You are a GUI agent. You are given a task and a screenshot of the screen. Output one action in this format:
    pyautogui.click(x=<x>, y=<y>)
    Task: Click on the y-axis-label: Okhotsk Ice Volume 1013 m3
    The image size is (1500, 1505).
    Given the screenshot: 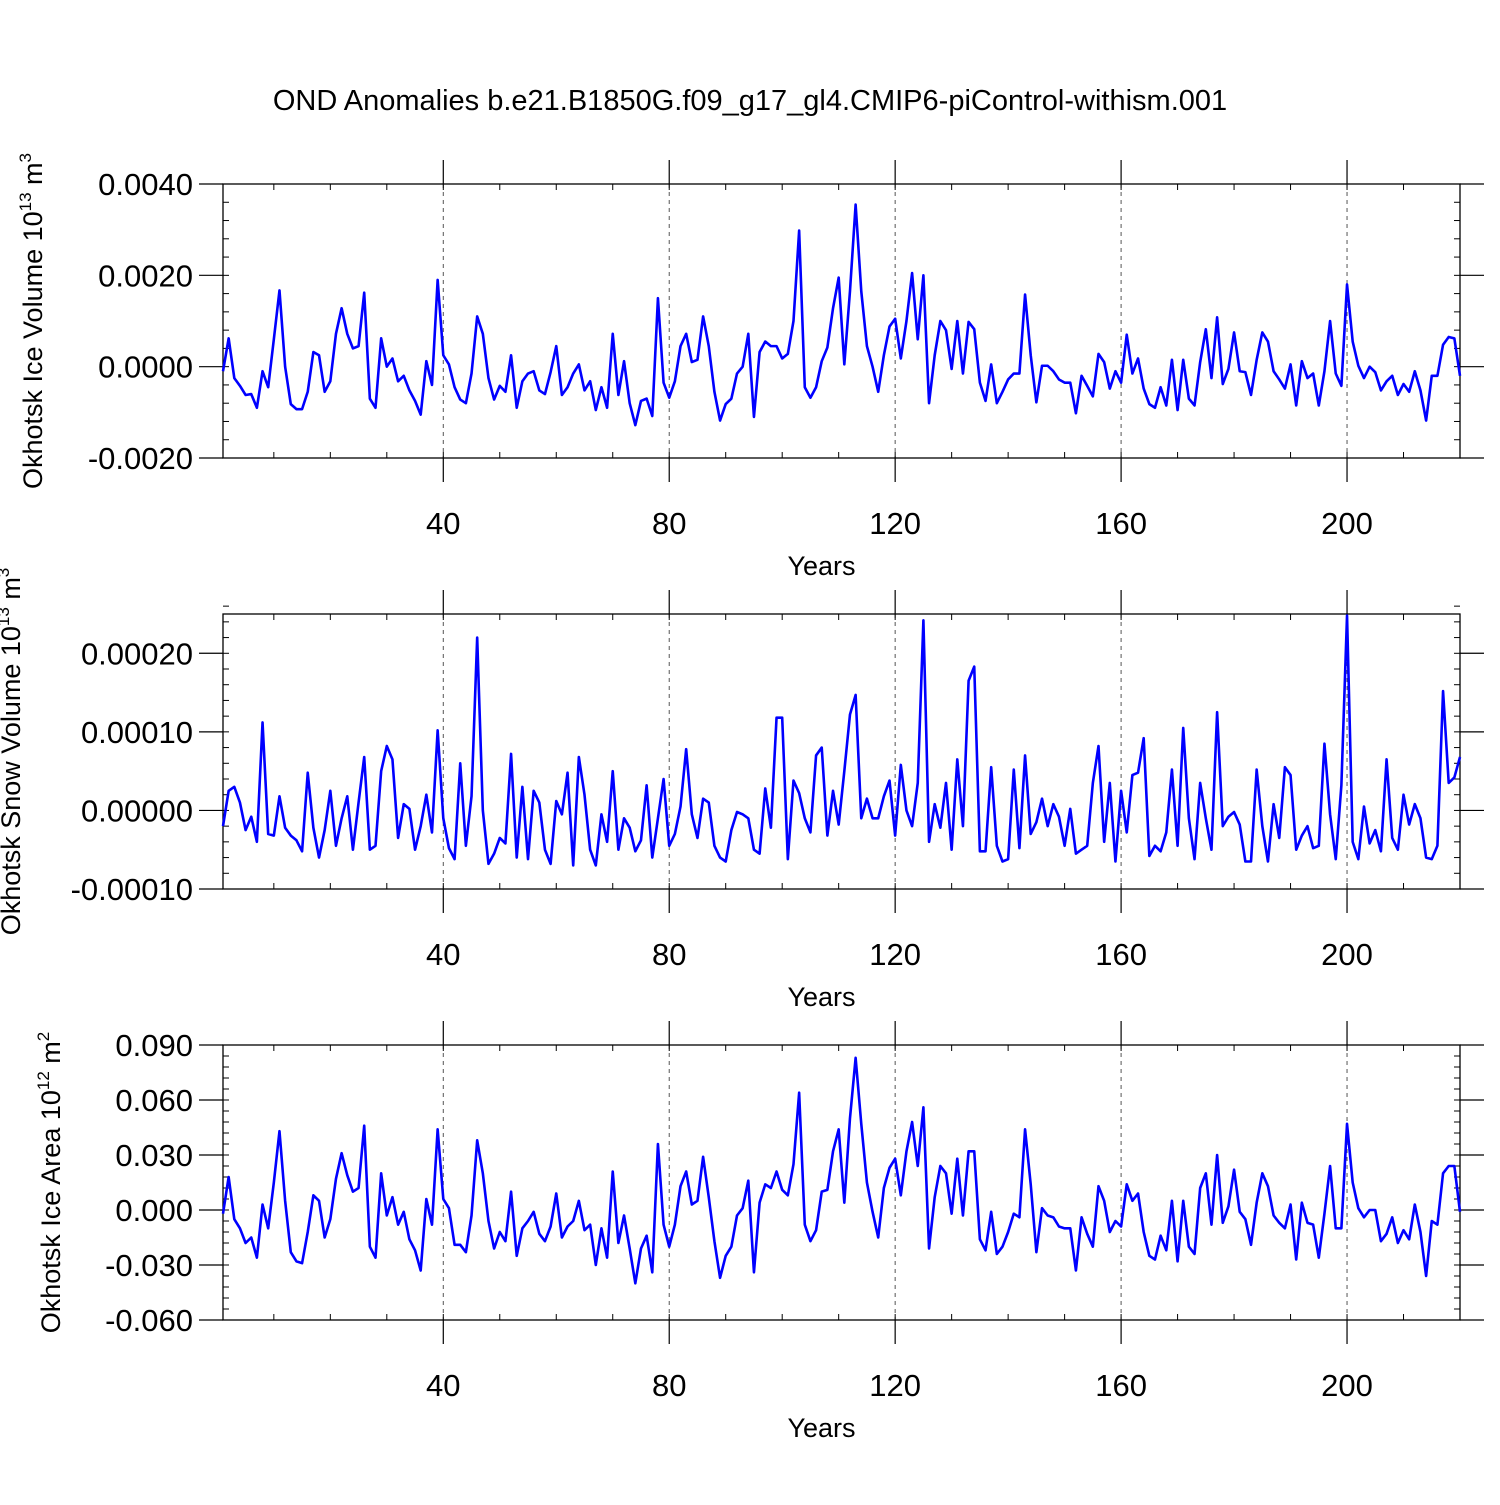 What is the action you would take?
    pyautogui.click(x=32, y=321)
    